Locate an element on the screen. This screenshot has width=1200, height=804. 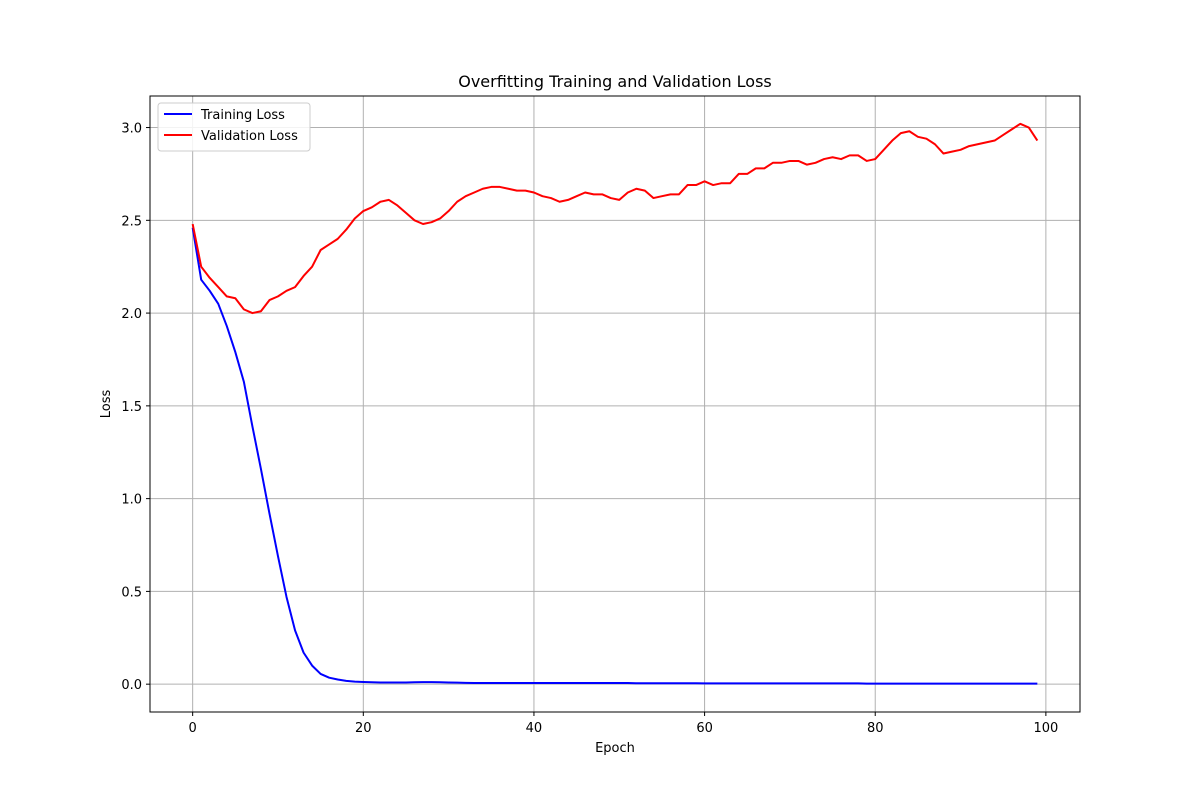
legend-box is located at coordinates (234, 127).